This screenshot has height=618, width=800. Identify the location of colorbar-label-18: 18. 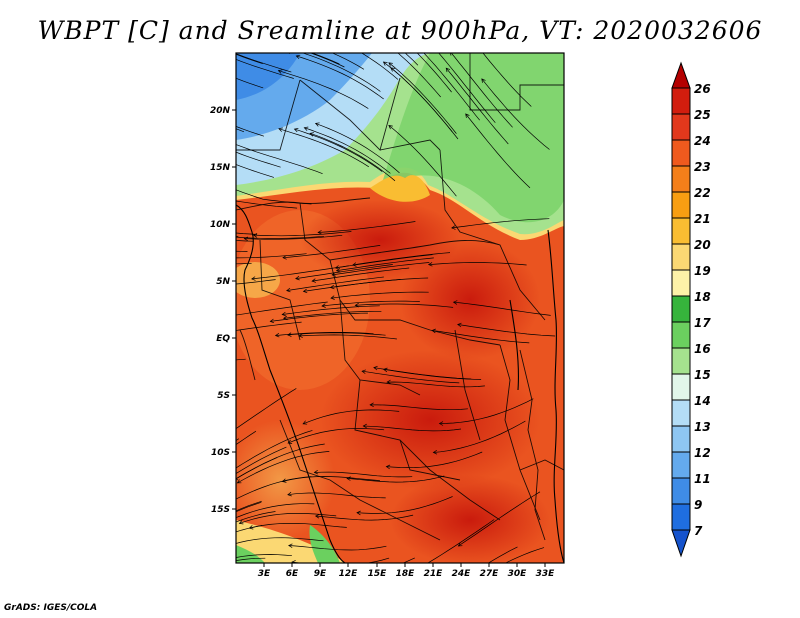
(702, 297).